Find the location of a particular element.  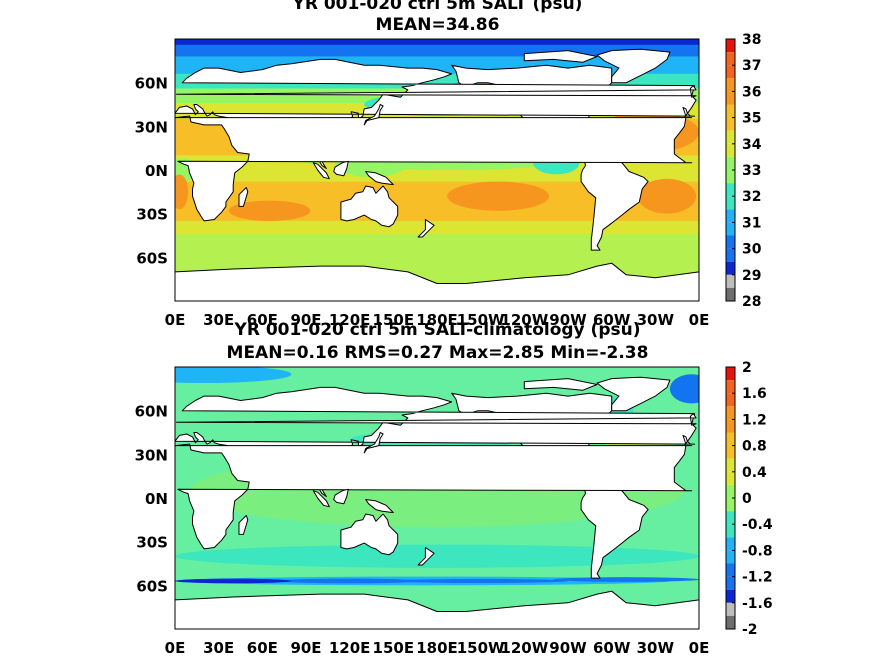

arctic-fresh is located at coordinates (437, 42).